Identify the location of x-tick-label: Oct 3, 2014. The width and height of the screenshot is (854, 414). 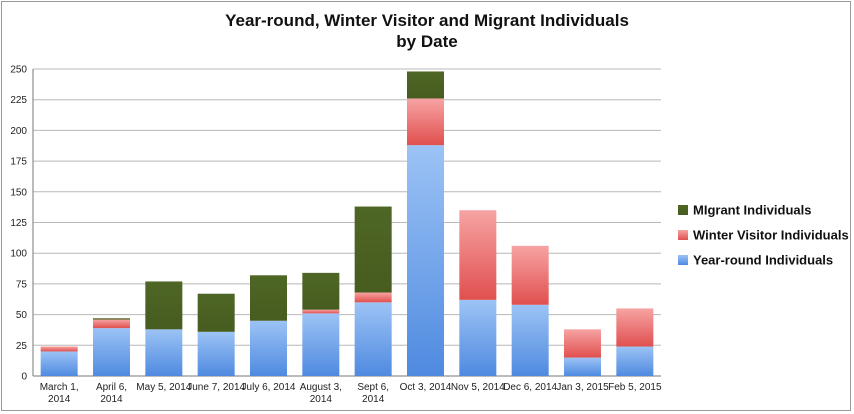
(426, 387).